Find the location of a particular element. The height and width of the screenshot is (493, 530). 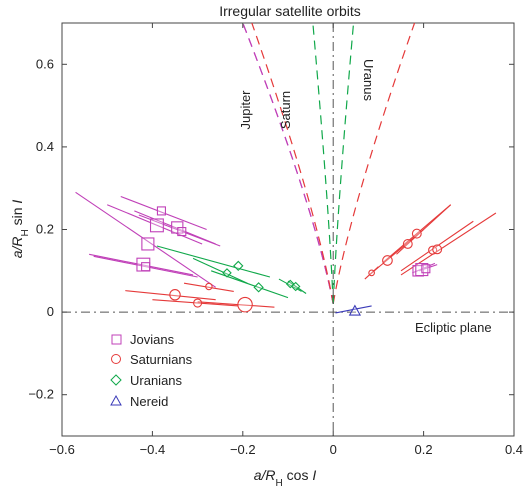

legend-uranians-marker is located at coordinates (116, 380).